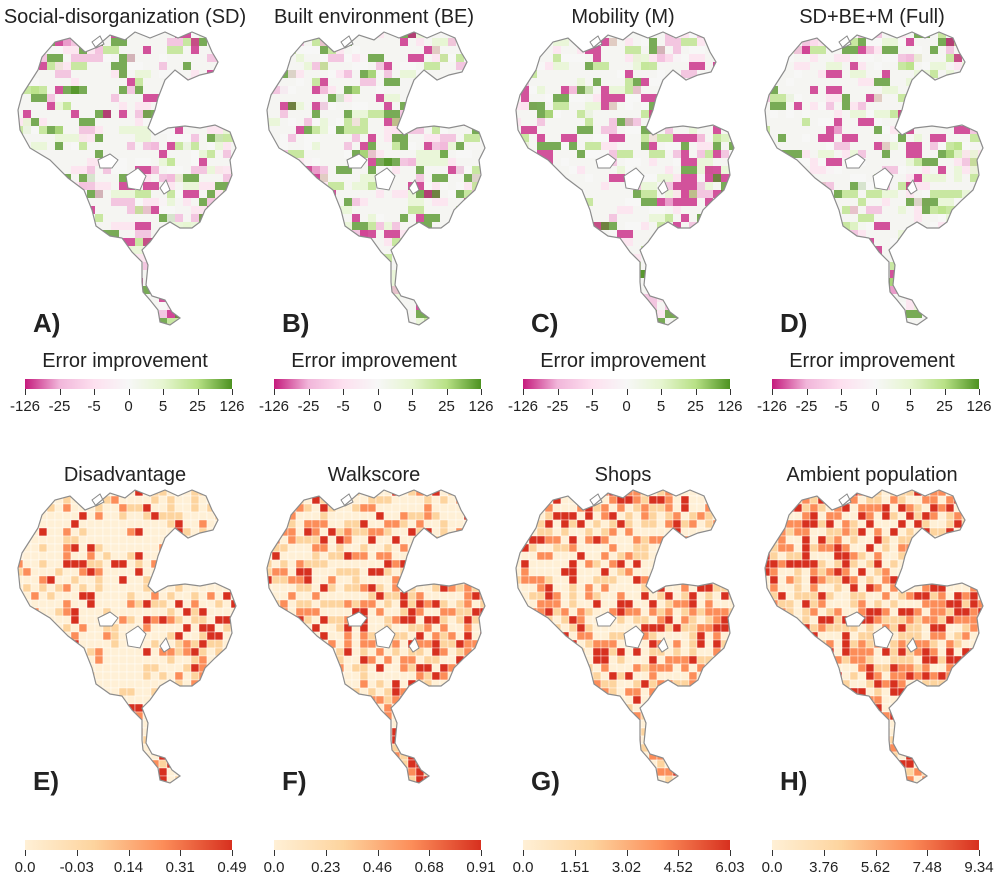  I want to click on panel-letter: C), so click(544, 323).